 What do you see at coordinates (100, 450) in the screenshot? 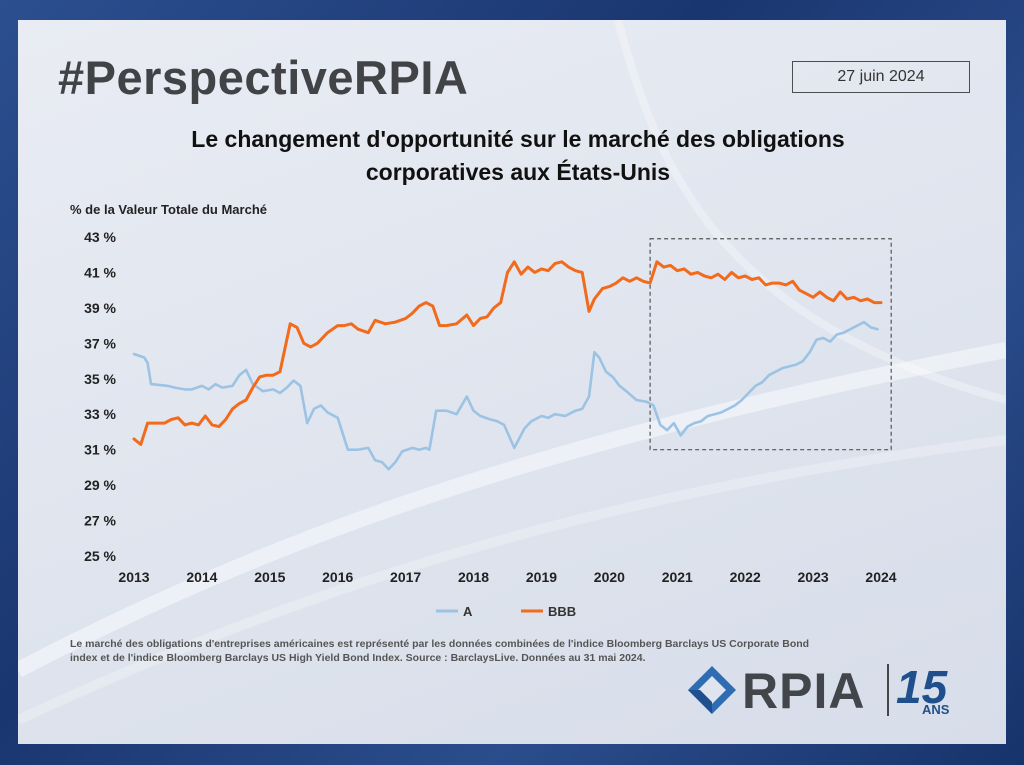
I see `y-tick-label: 31 %` at bounding box center [100, 450].